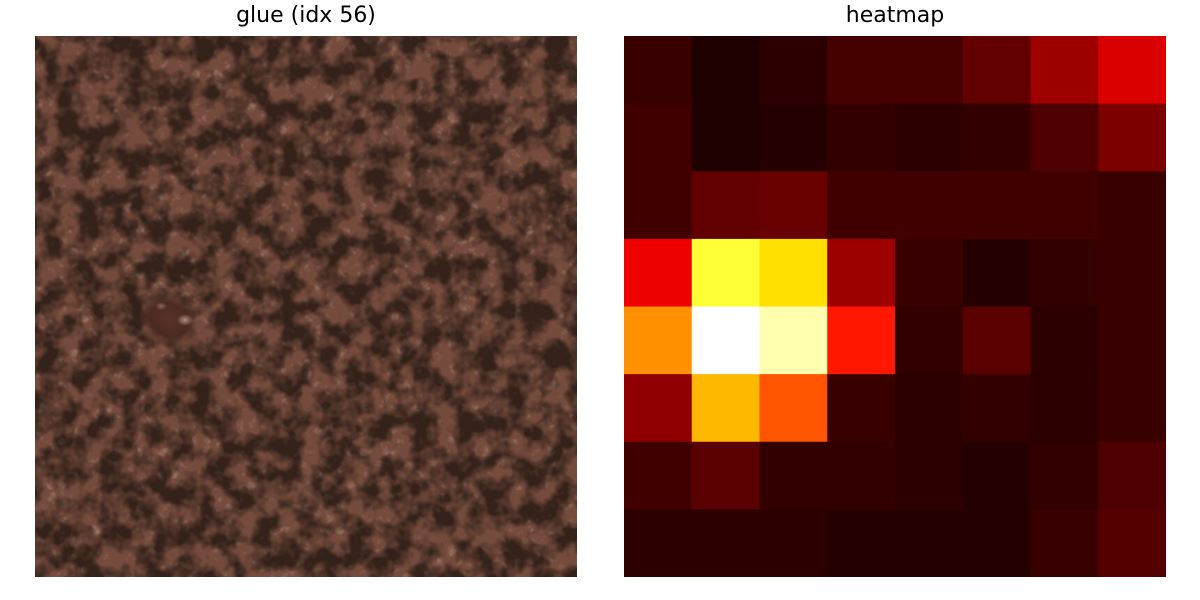 This screenshot has height=600, width=1200. I want to click on heatmap-cell-r4-c6, so click(1064, 340).